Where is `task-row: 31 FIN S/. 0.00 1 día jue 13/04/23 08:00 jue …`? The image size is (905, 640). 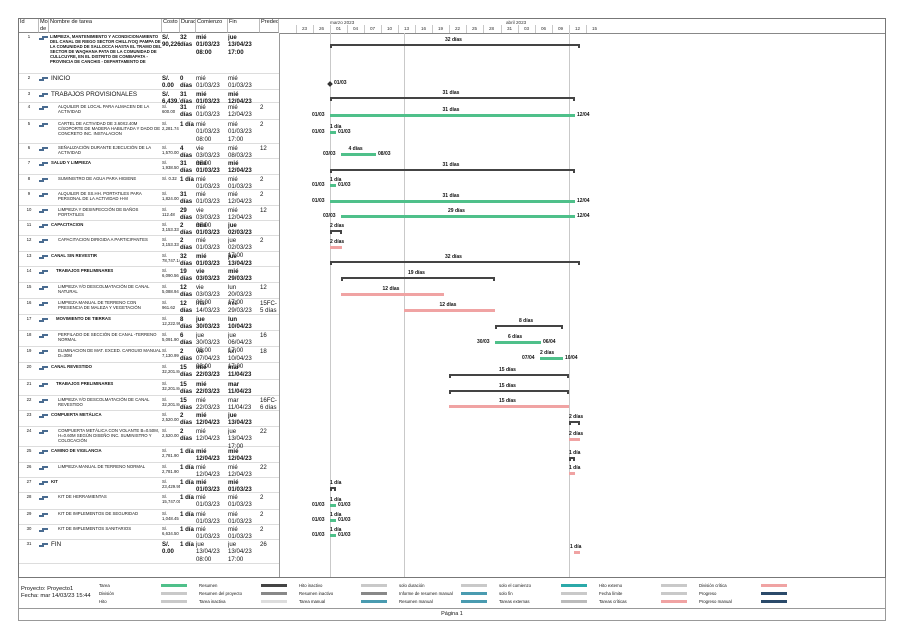 task-row: 31 FIN S/. 0.00 1 día jue 13/04/23 08:00 jue … is located at coordinates (149, 552).